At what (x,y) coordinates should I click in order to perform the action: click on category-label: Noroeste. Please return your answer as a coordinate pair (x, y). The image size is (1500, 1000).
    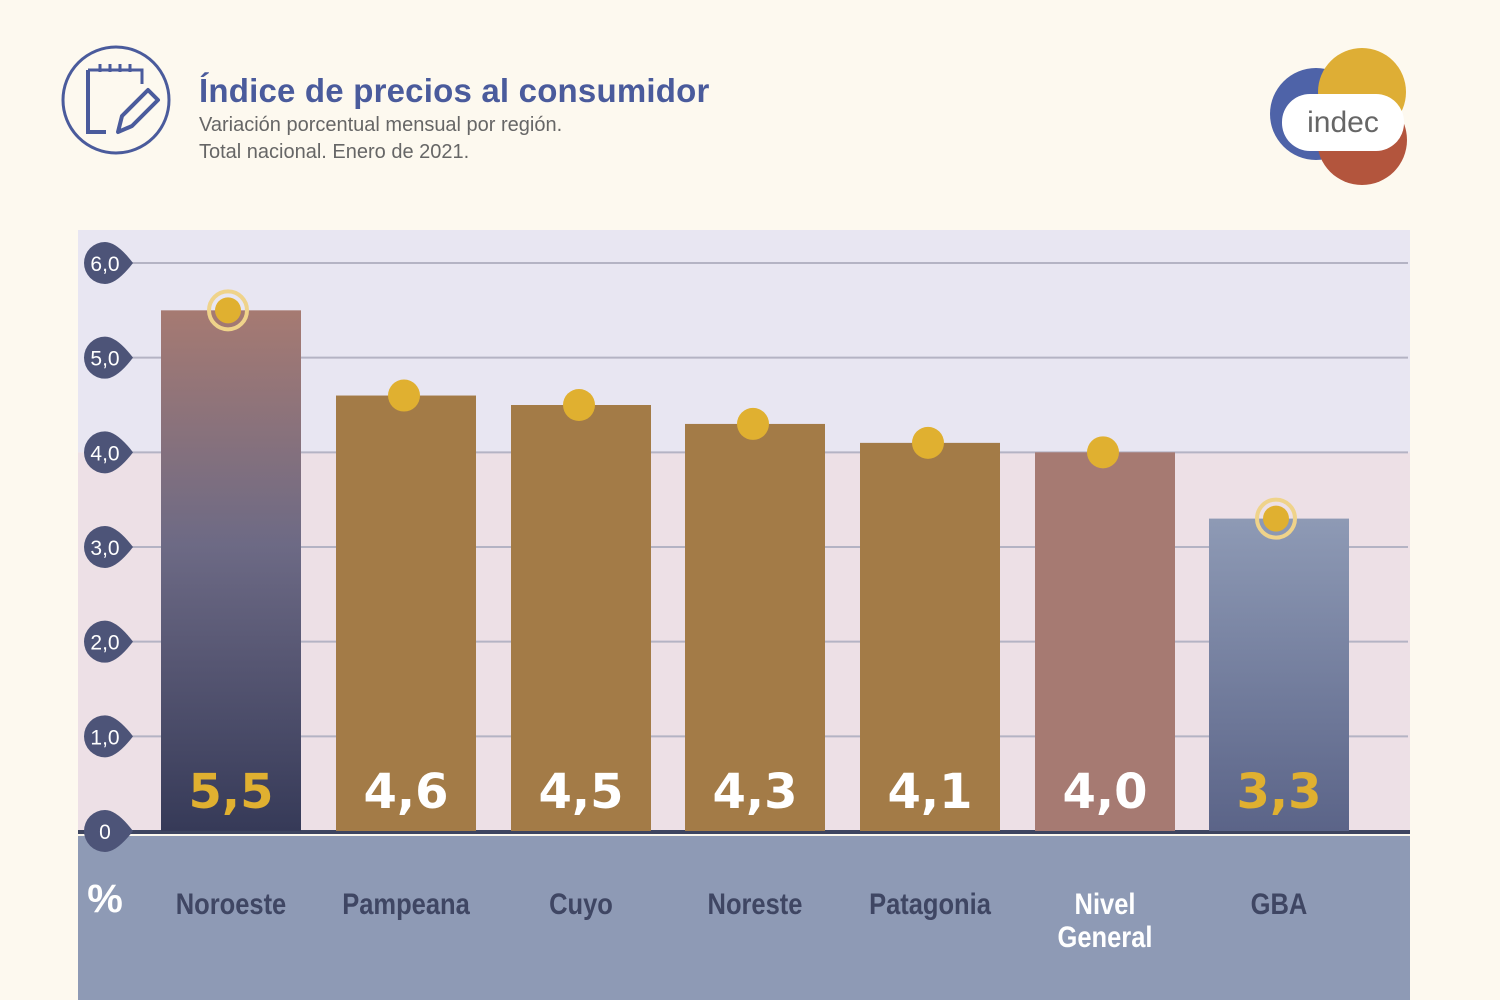
    Looking at the image, I should click on (231, 903).